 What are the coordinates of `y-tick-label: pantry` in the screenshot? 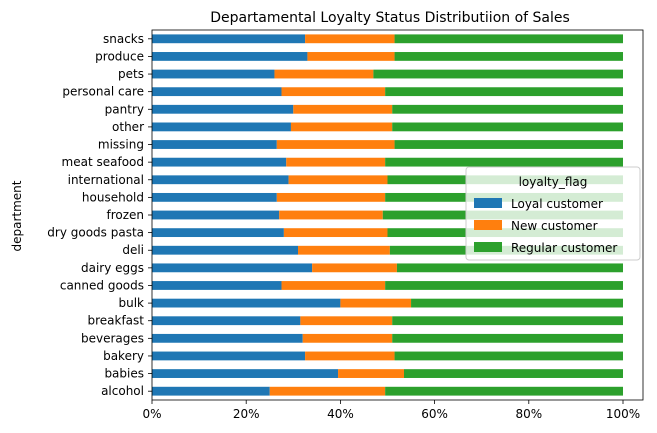 It's located at (124, 109).